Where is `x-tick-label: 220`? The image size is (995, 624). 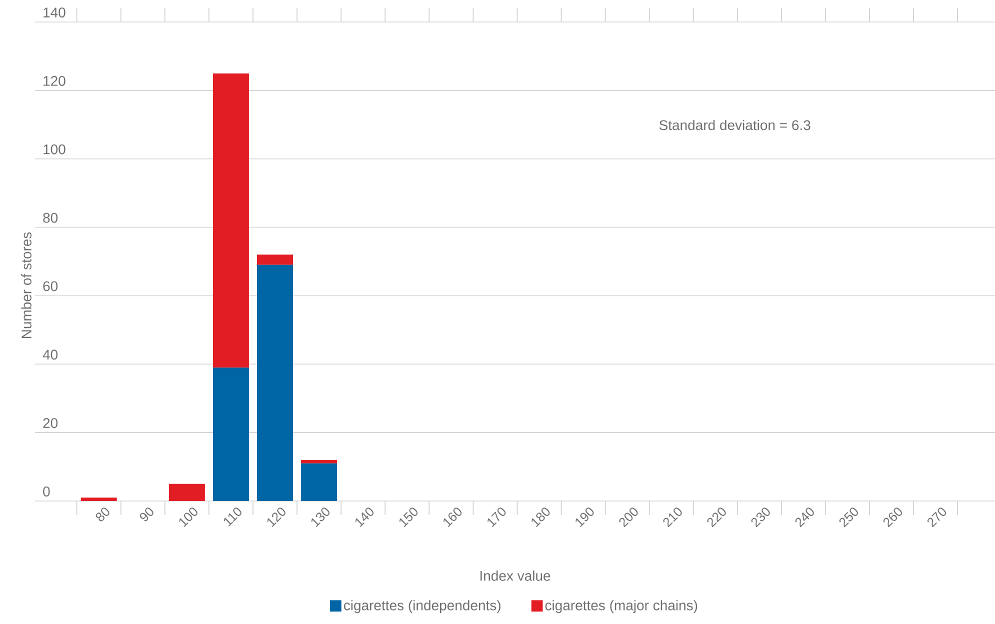 x-tick-label: 220 is located at coordinates (716, 518).